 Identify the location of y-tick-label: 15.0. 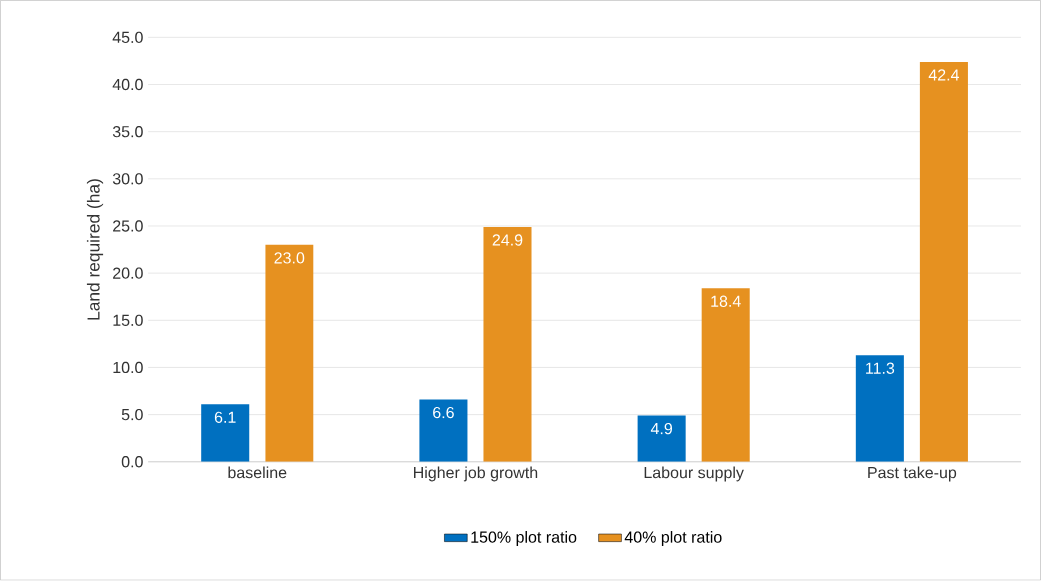
(128, 320).